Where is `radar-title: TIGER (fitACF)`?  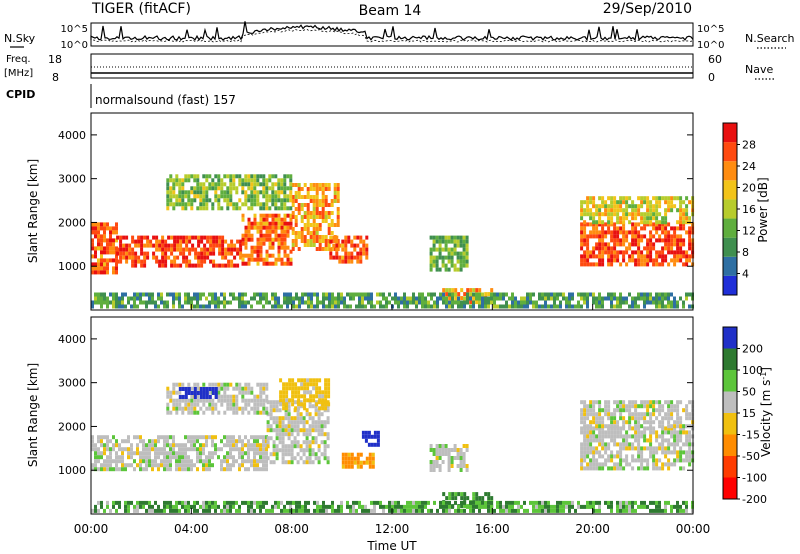 radar-title: TIGER (fitACF) is located at coordinates (141, 9).